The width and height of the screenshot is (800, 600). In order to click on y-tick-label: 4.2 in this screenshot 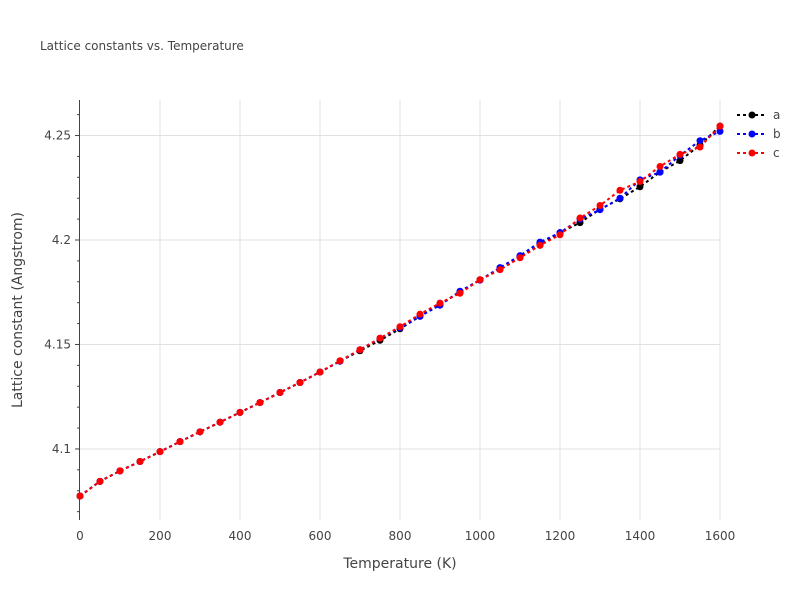, I will do `click(61, 240)`.